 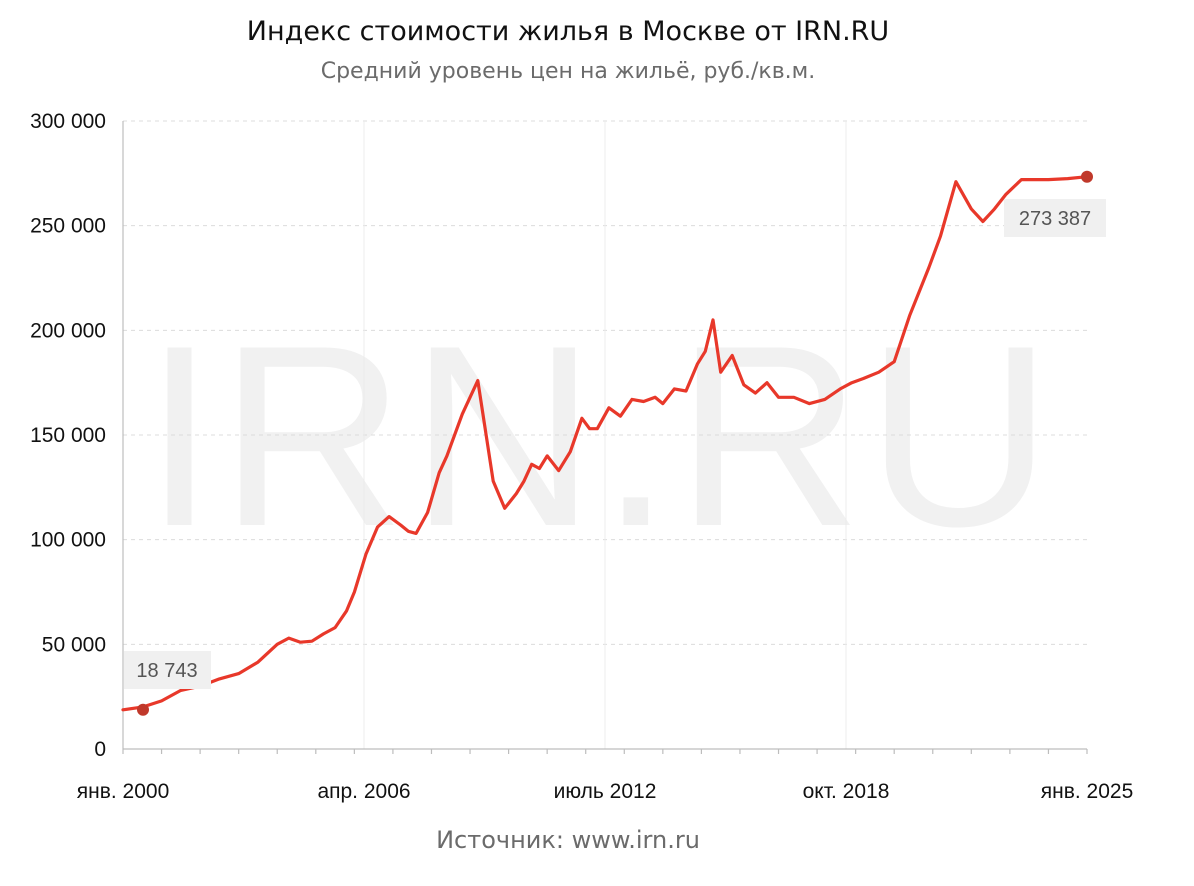 What do you see at coordinates (68, 121) in the screenshot?
I see `y-tick-label: 300 000` at bounding box center [68, 121].